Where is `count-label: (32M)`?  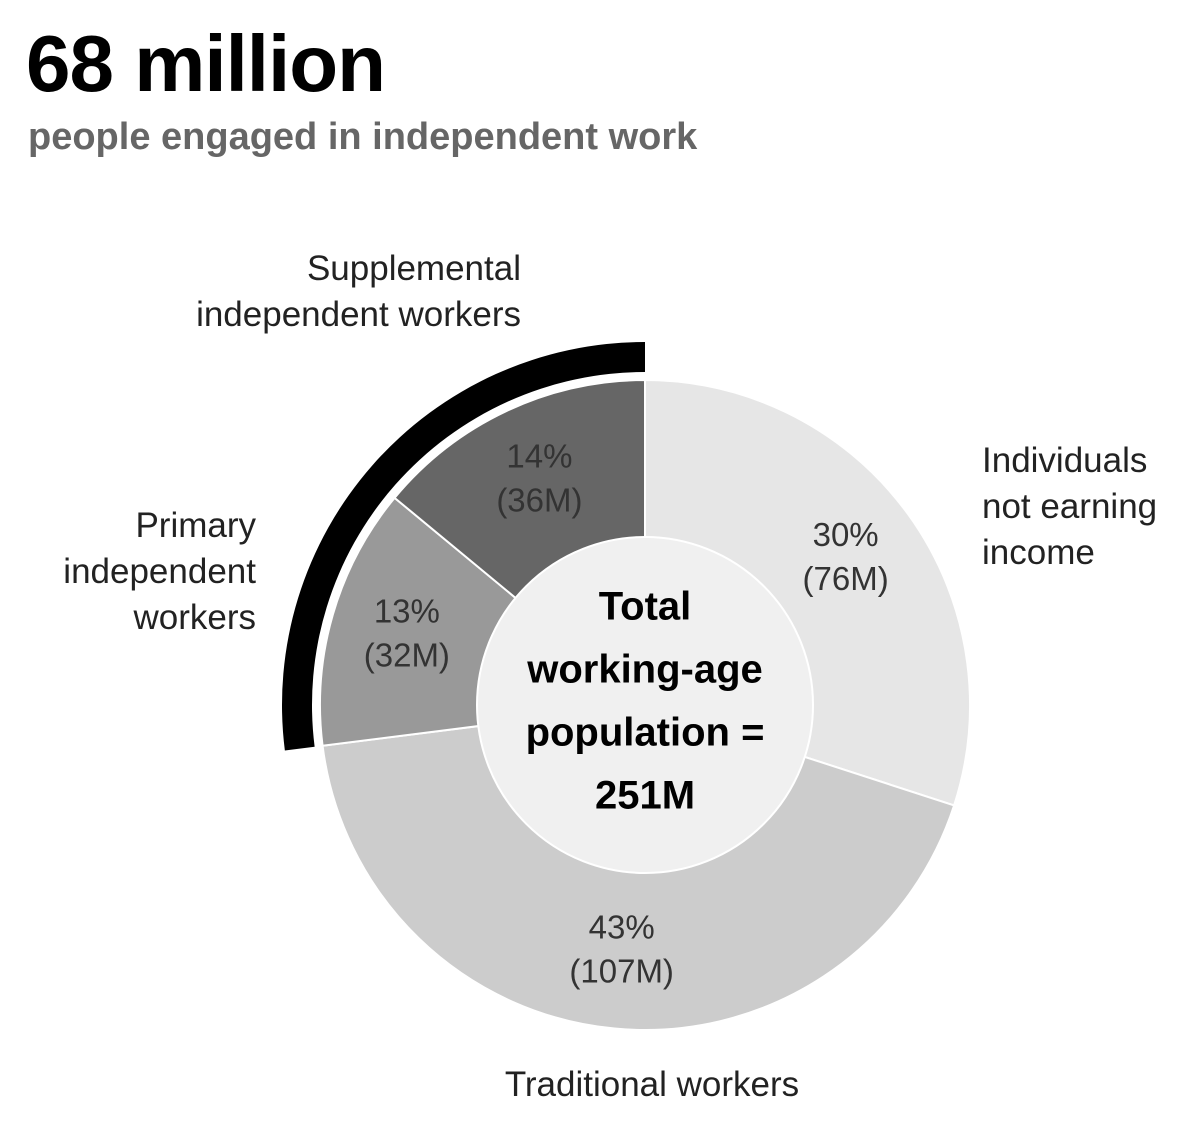
count-label: (32M) is located at coordinates (407, 655).